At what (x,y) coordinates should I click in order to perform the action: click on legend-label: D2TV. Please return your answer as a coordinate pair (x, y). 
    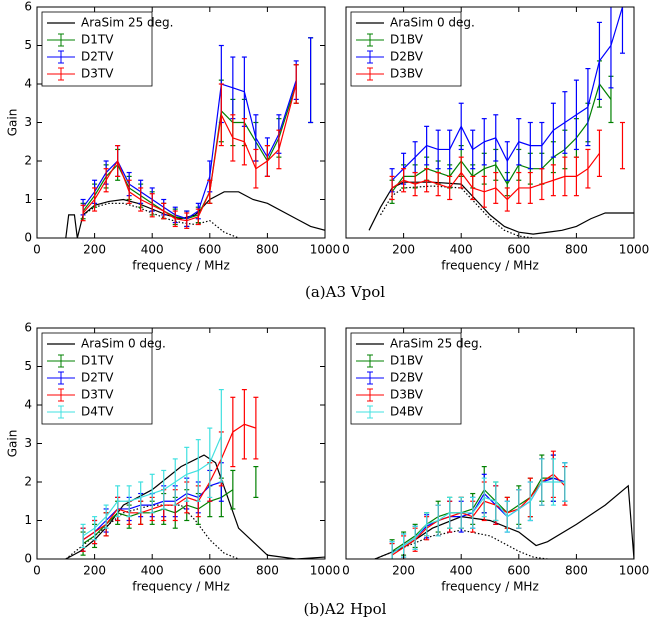
    Looking at the image, I should click on (97, 57).